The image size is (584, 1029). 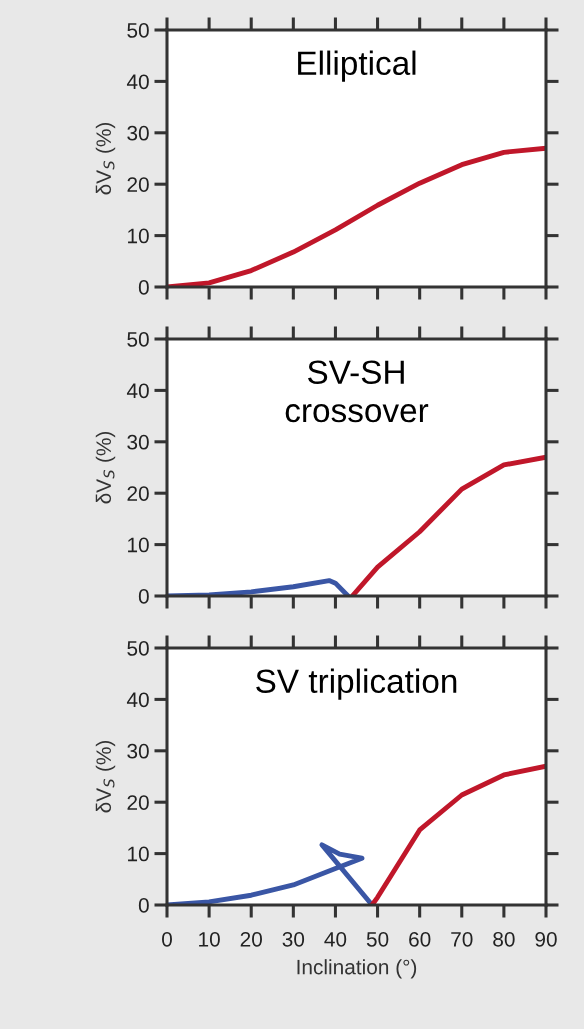 I want to click on x-tick-label: 90, so click(x=546, y=939).